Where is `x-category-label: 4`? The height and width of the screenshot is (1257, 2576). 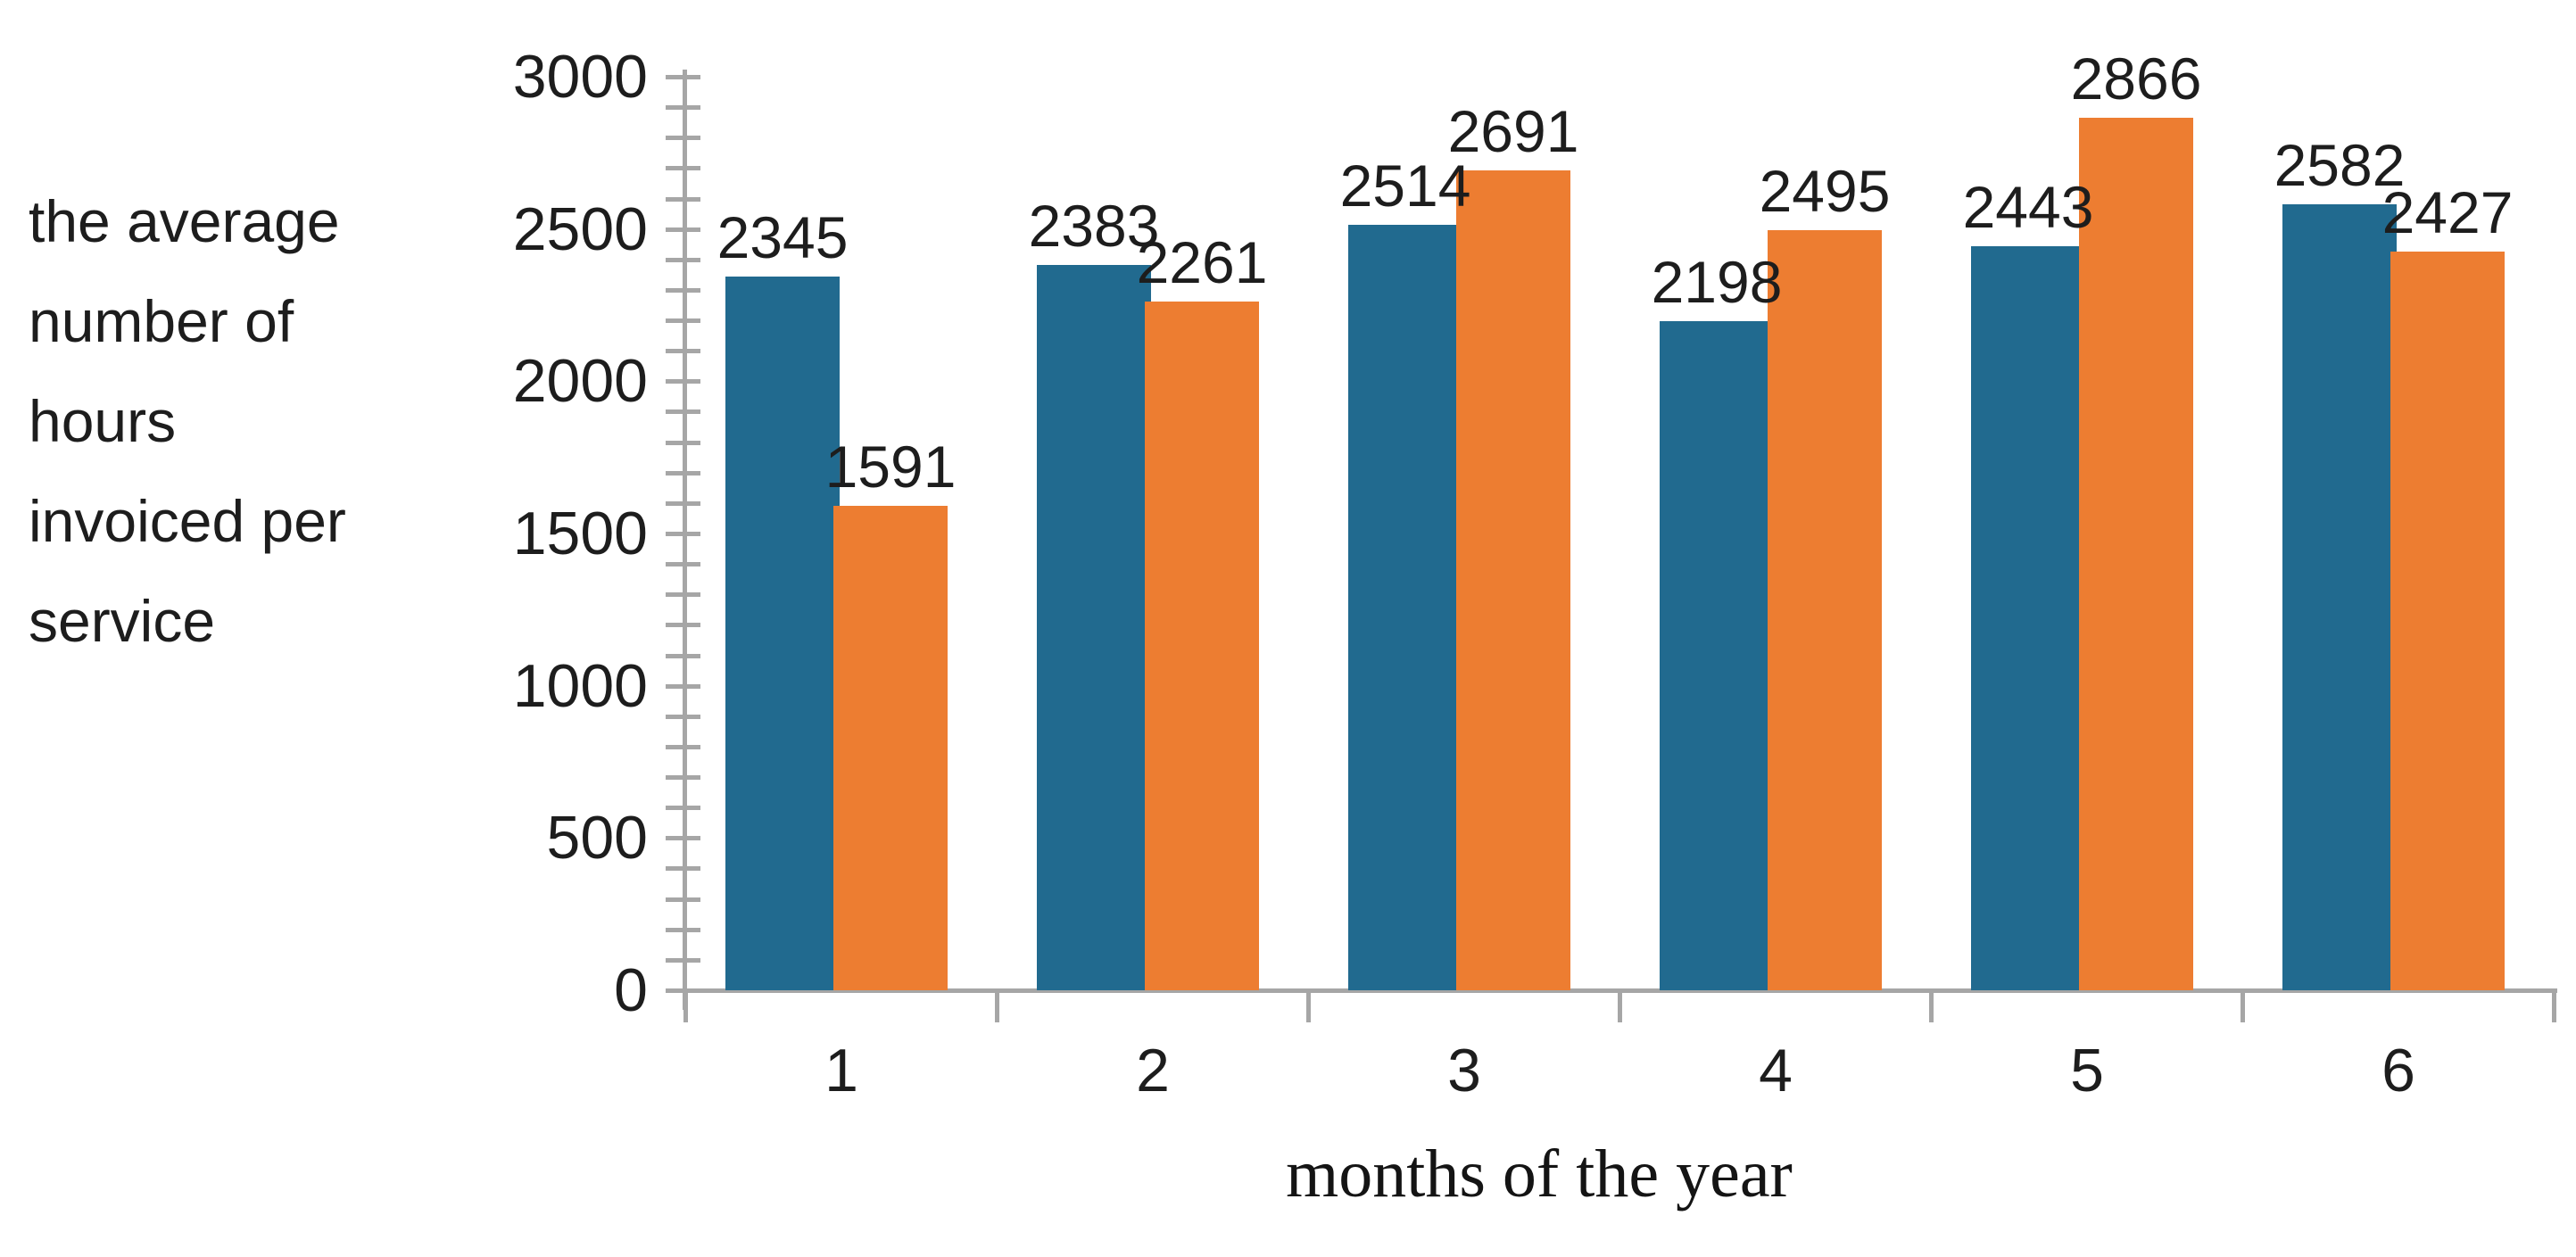 x-category-label: 4 is located at coordinates (1776, 1070).